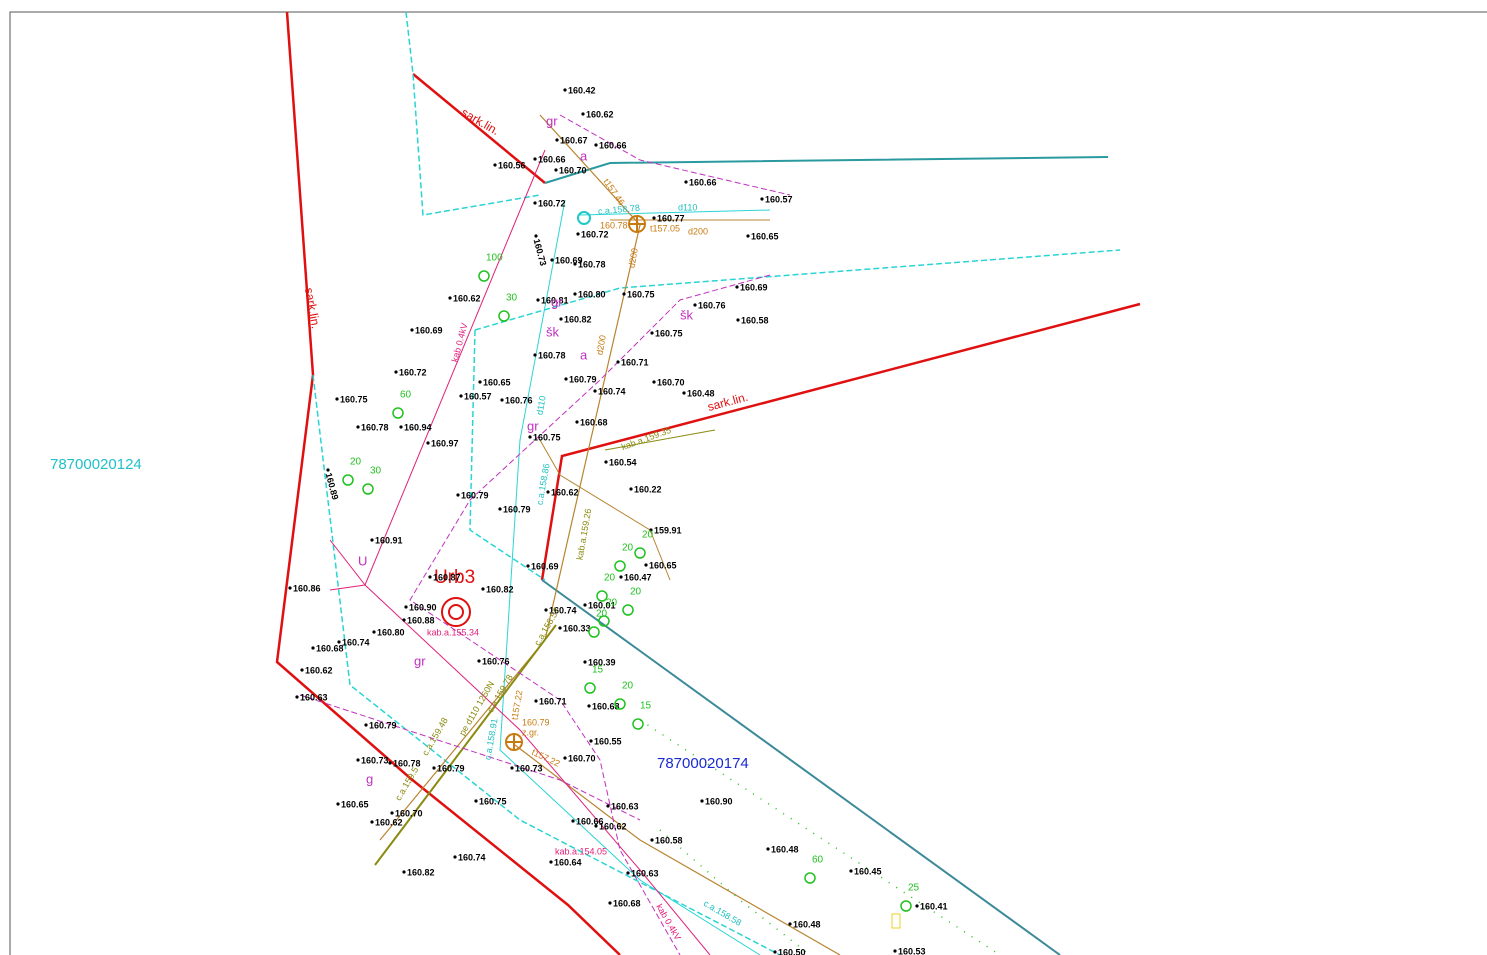 The width and height of the screenshot is (1487, 955). What do you see at coordinates (376, 471) in the screenshot?
I see `tree-label: 30` at bounding box center [376, 471].